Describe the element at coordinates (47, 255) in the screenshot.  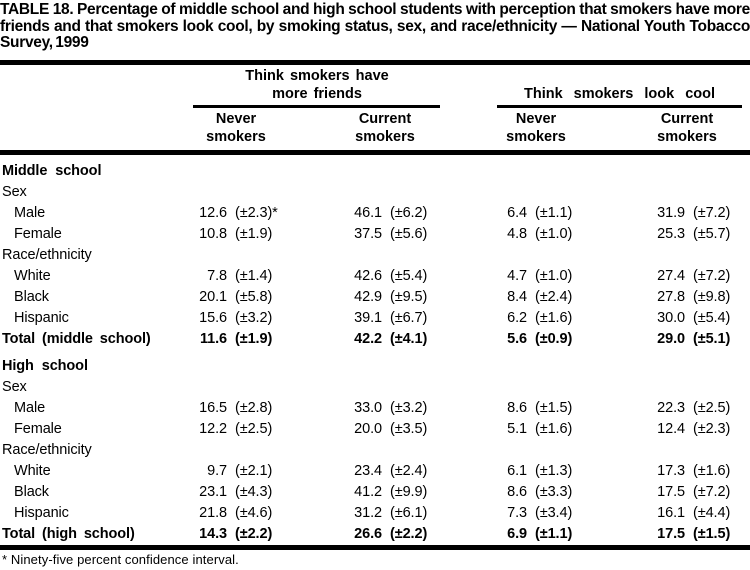
I see `row-label: Race/ethnicity` at that location.